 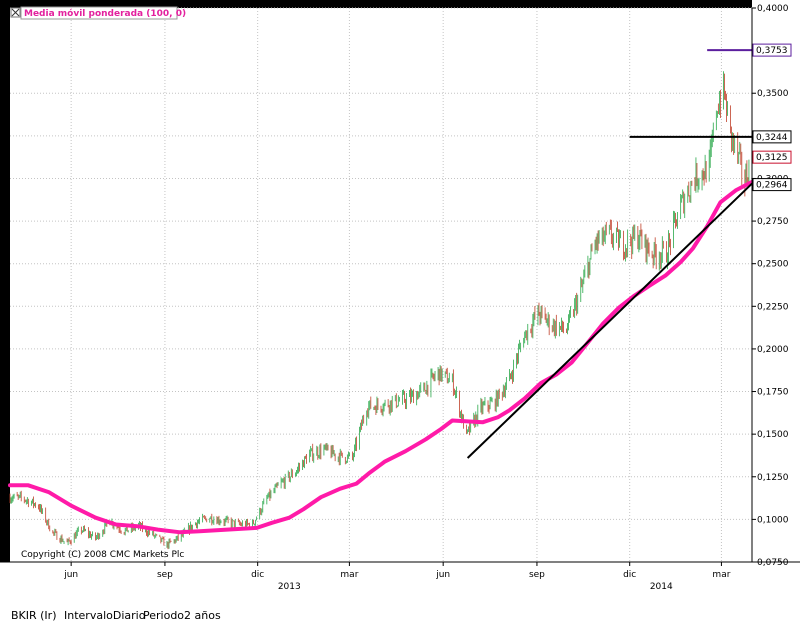 I want to click on y-tick-label: 0,2250, so click(x=773, y=307).